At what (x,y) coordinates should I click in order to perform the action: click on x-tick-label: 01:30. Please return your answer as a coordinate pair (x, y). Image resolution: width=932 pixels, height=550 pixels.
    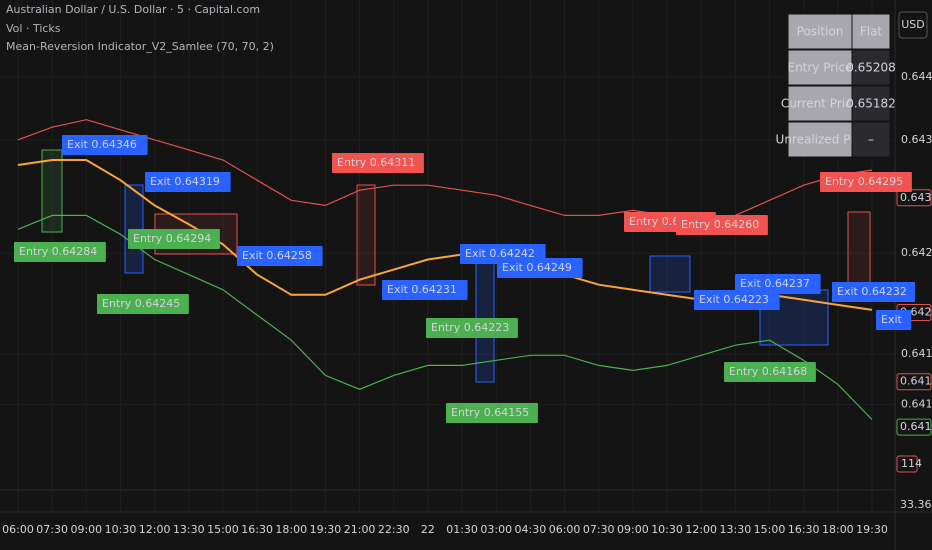
    Looking at the image, I should click on (462, 529).